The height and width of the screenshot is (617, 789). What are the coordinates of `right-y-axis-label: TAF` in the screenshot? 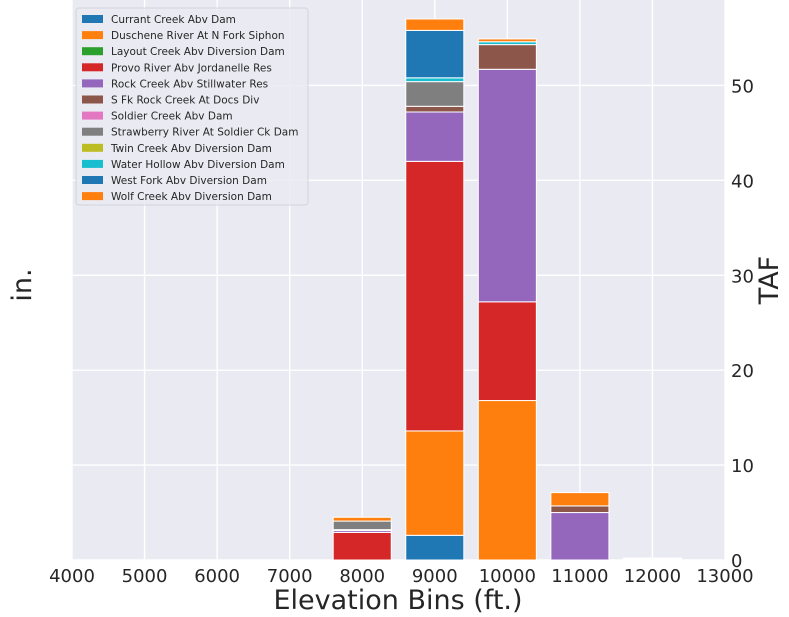 It's located at (769, 280).